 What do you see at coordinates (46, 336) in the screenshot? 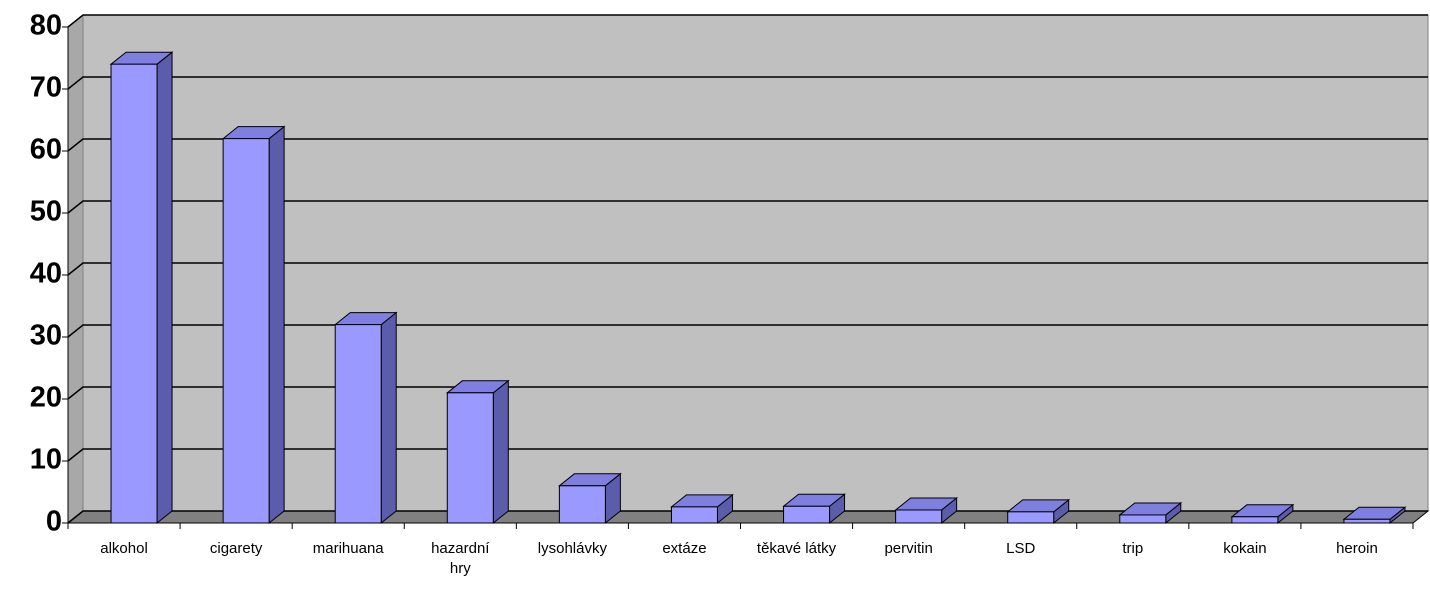
I see `y-tick-label: 30` at bounding box center [46, 336].